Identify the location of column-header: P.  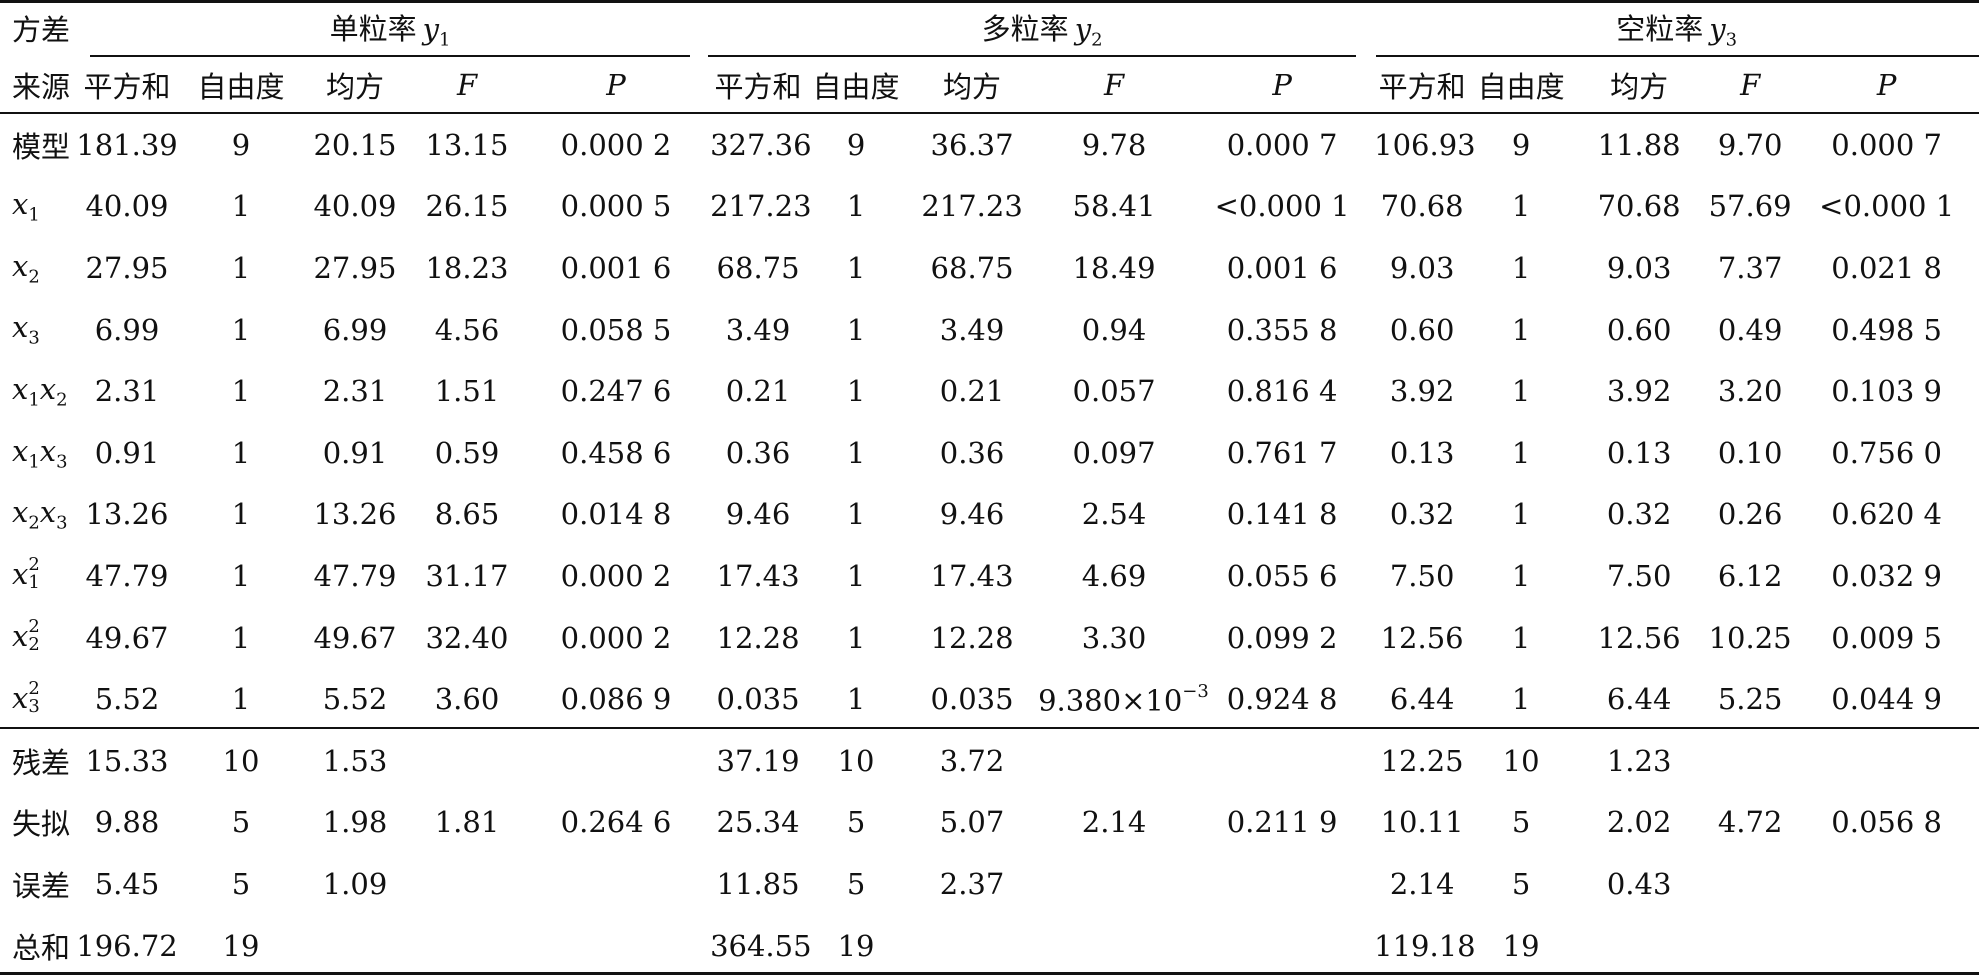
(616, 85).